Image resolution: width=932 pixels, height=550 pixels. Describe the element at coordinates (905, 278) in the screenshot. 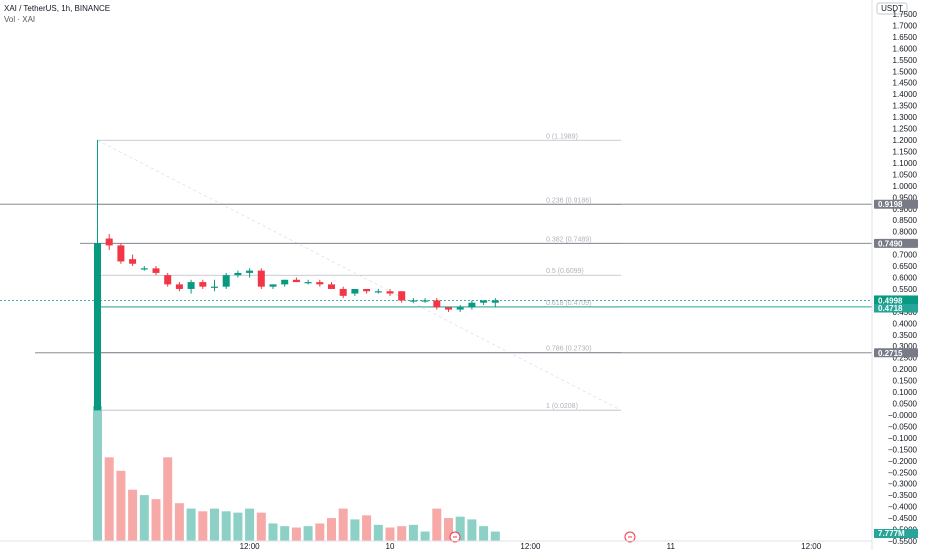

I see `price-tick-label: 0.6000` at that location.